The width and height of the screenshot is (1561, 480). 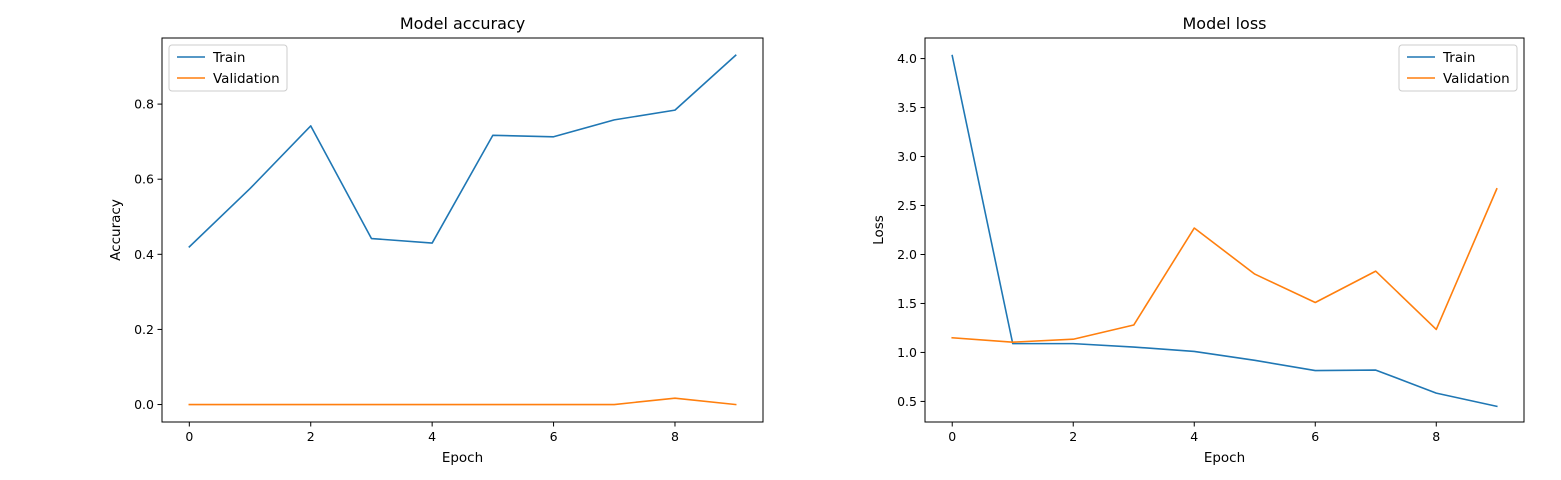 What do you see at coordinates (1224, 265) in the screenshot?
I see `loss-series-validation-line` at bounding box center [1224, 265].